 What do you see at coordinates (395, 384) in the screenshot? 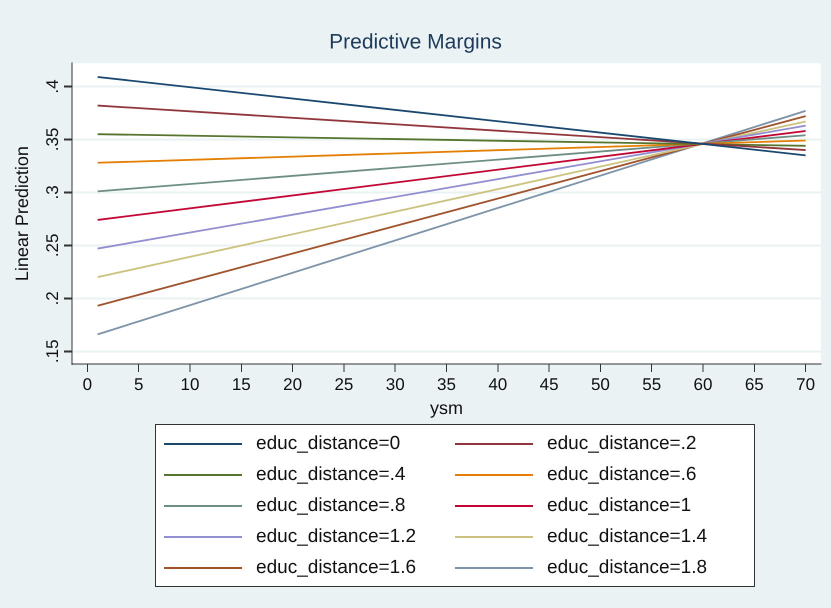
I see `x-tick-label: 30` at bounding box center [395, 384].